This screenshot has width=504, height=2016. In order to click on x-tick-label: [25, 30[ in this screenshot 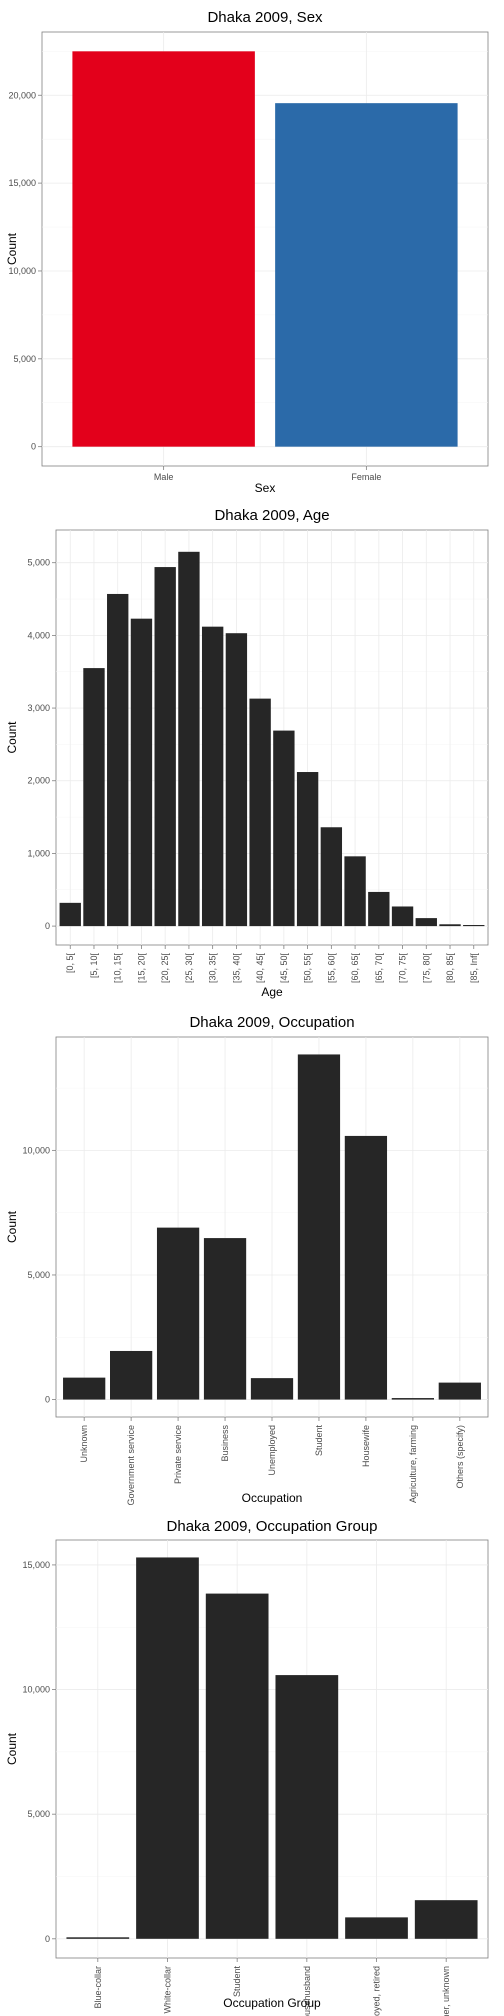, I will do `click(189, 968)`.